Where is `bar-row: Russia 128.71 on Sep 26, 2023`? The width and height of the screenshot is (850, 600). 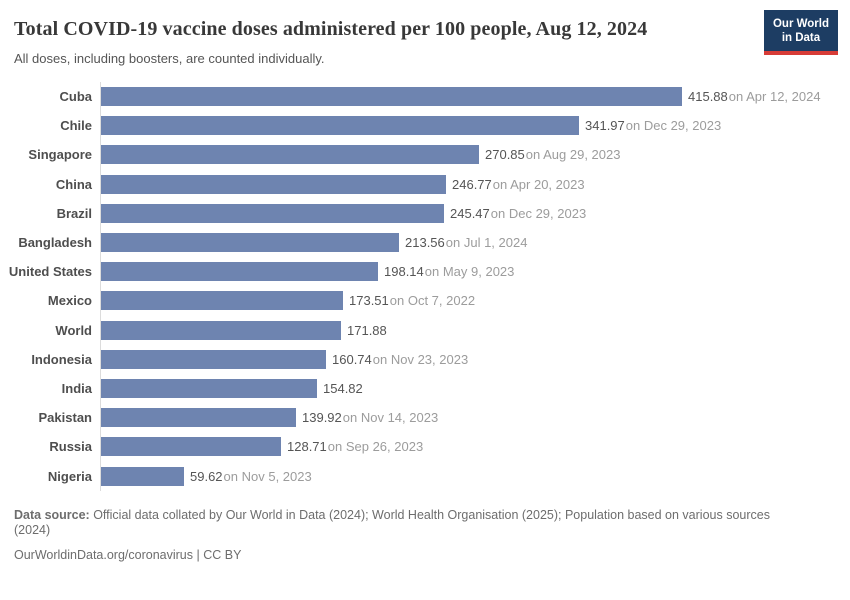 bar-row: Russia 128.71 on Sep 26, 2023 is located at coordinates (425, 447).